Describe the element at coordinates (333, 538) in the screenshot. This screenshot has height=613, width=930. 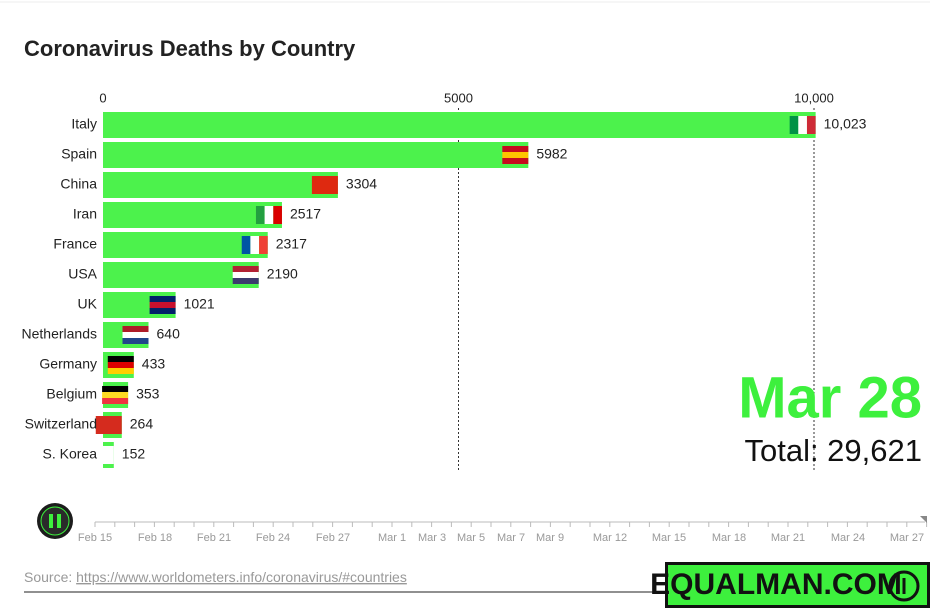
I see `timeline-label: Feb 27` at that location.